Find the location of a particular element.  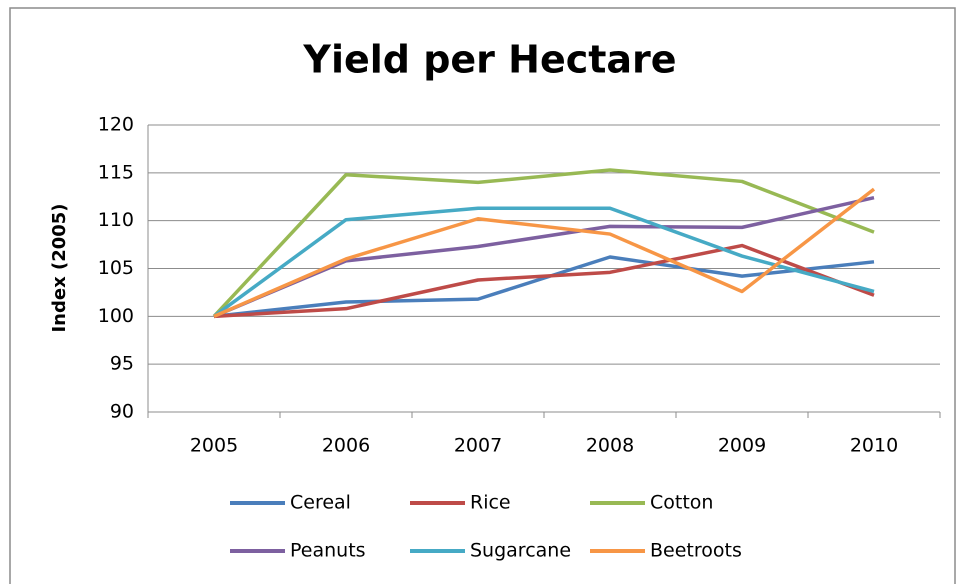

x-tick-label: 2009 is located at coordinates (742, 446).